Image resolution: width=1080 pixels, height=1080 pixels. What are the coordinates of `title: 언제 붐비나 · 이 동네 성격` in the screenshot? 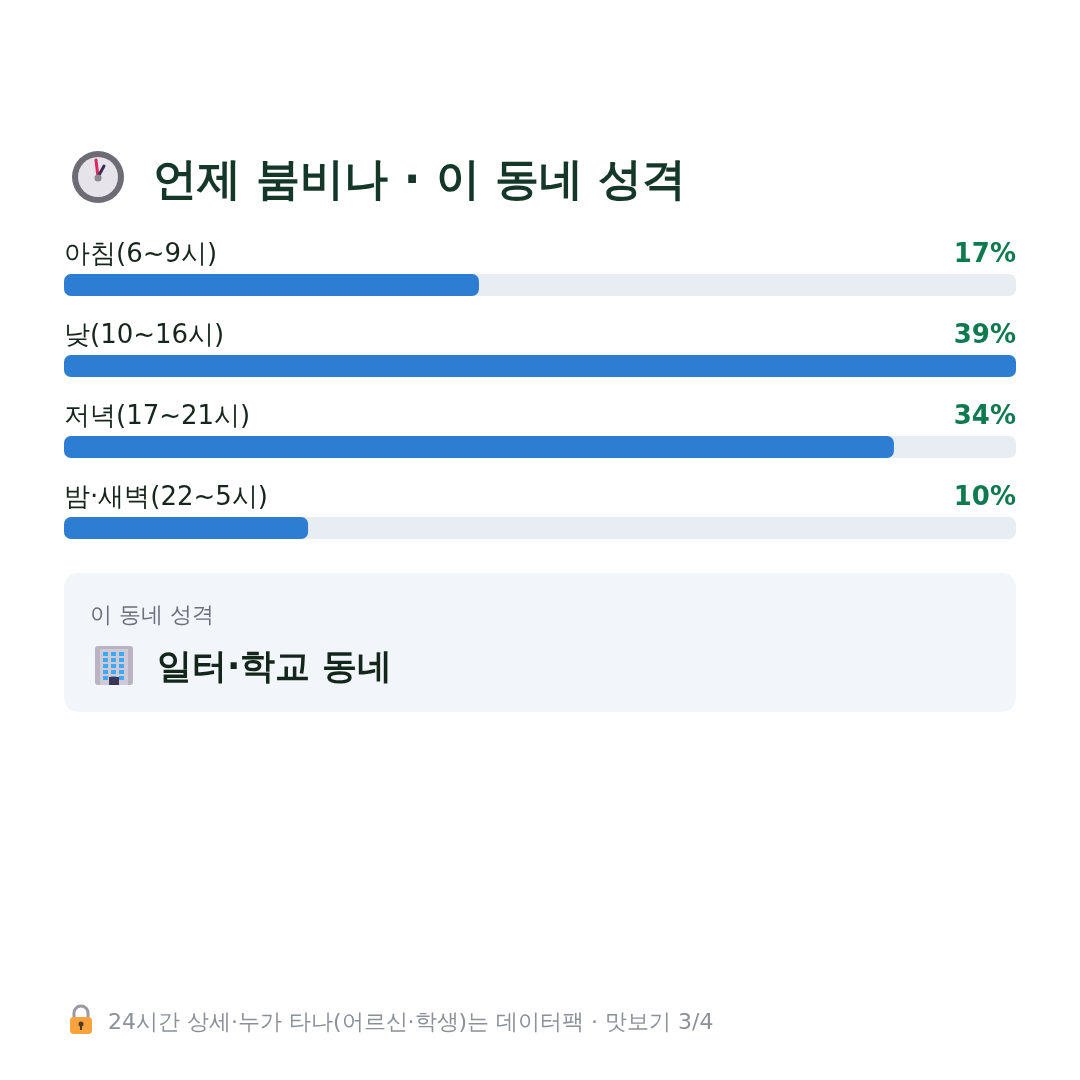 It's located at (420, 178).